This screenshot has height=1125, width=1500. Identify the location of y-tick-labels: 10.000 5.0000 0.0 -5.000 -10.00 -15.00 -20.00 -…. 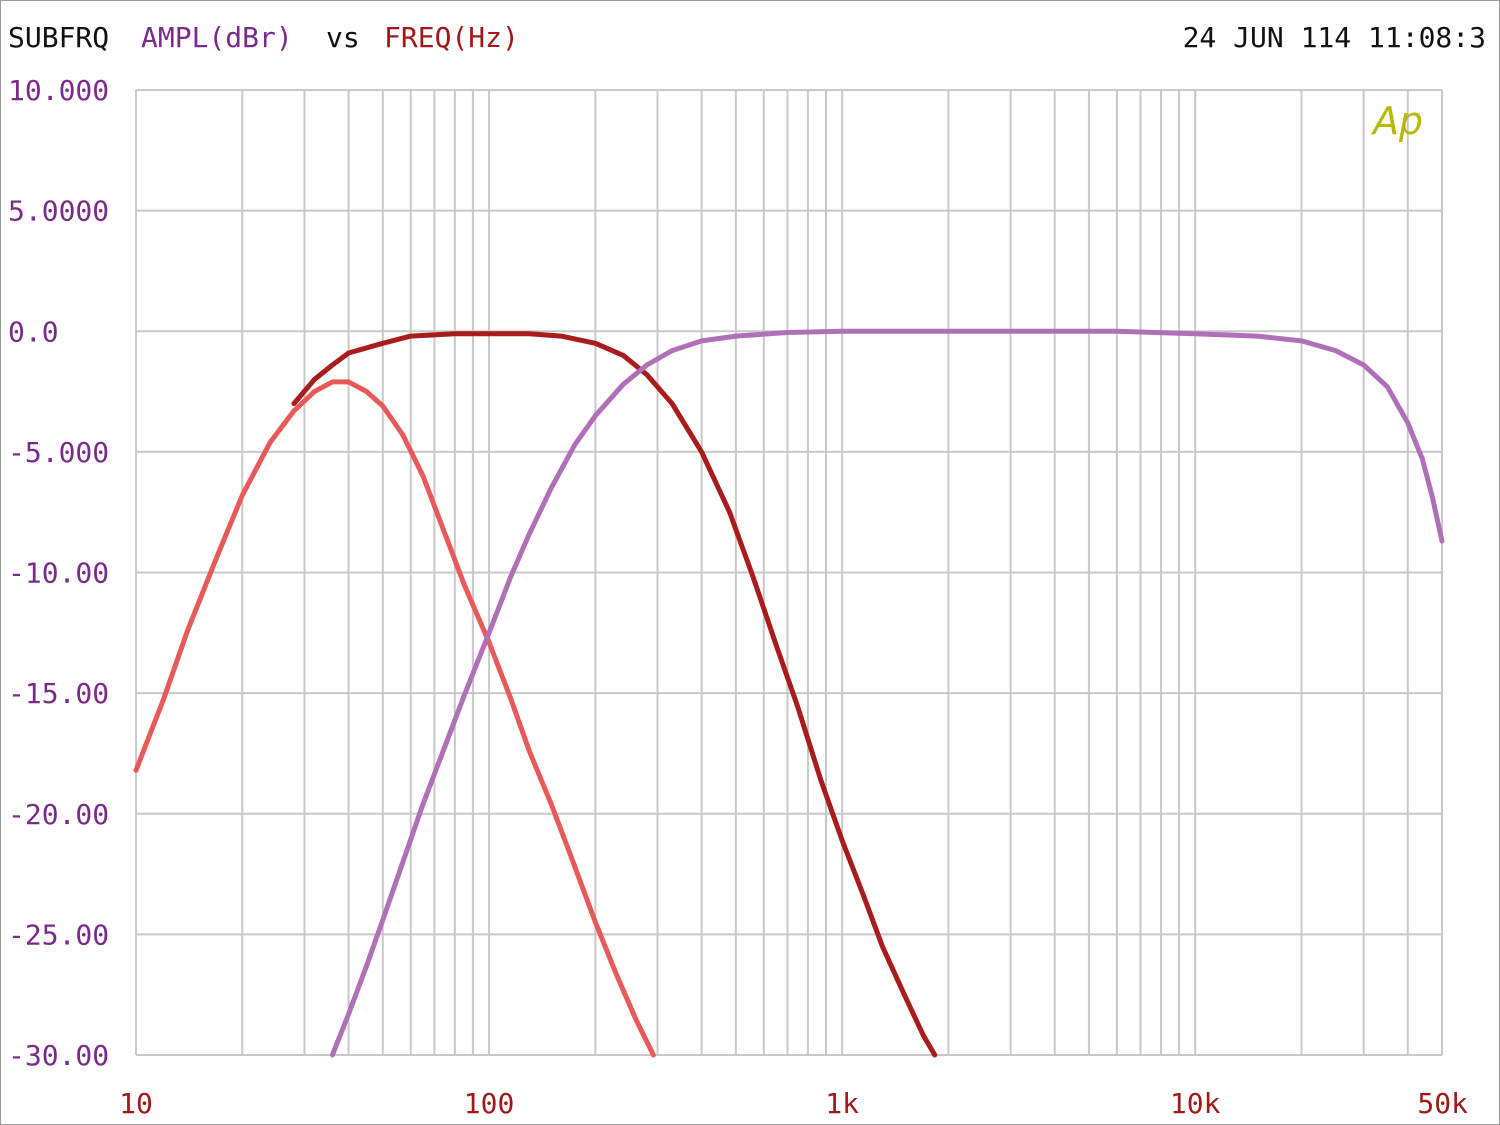
(58, 573).